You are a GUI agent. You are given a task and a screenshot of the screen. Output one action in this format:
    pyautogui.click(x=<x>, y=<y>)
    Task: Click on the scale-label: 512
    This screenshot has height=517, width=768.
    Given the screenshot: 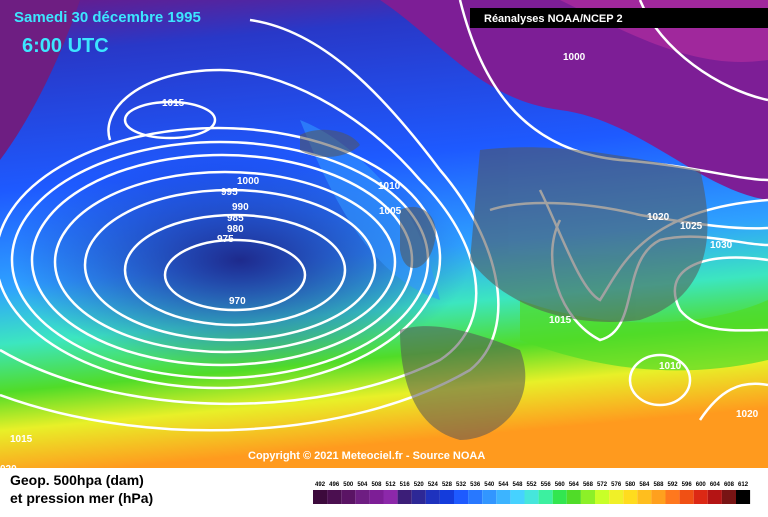 What is the action you would take?
    pyautogui.click(x=391, y=485)
    